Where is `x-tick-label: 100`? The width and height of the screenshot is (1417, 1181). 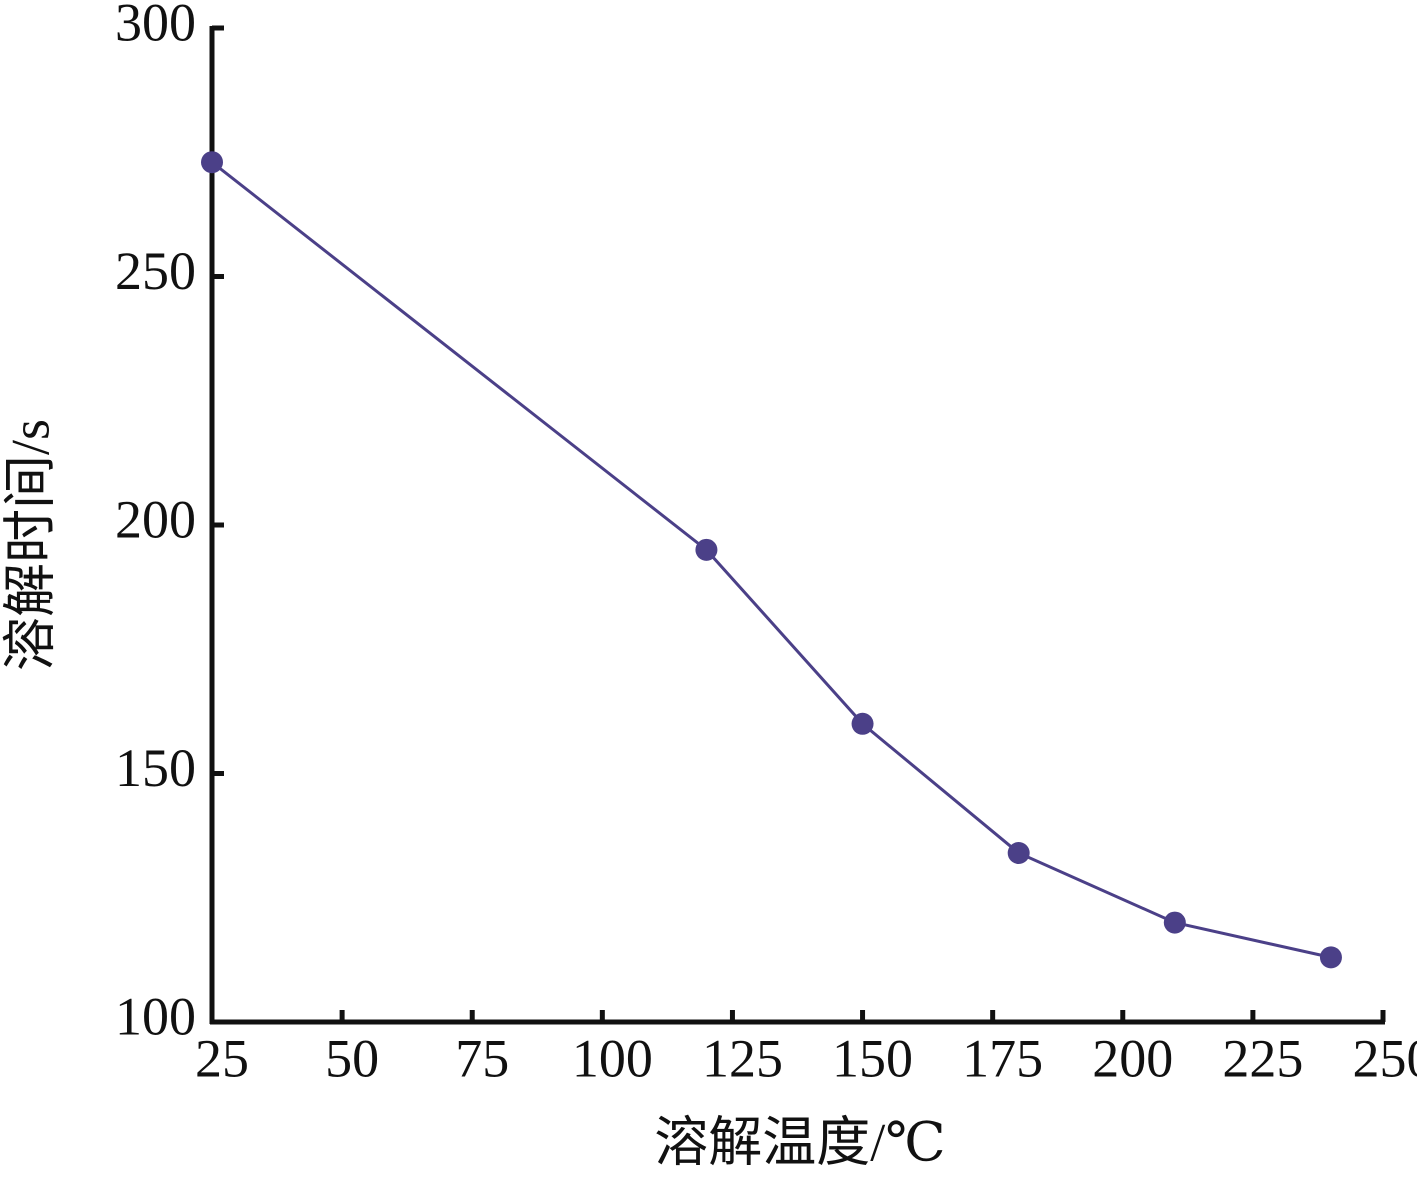 x-tick-label: 100 is located at coordinates (612, 1058).